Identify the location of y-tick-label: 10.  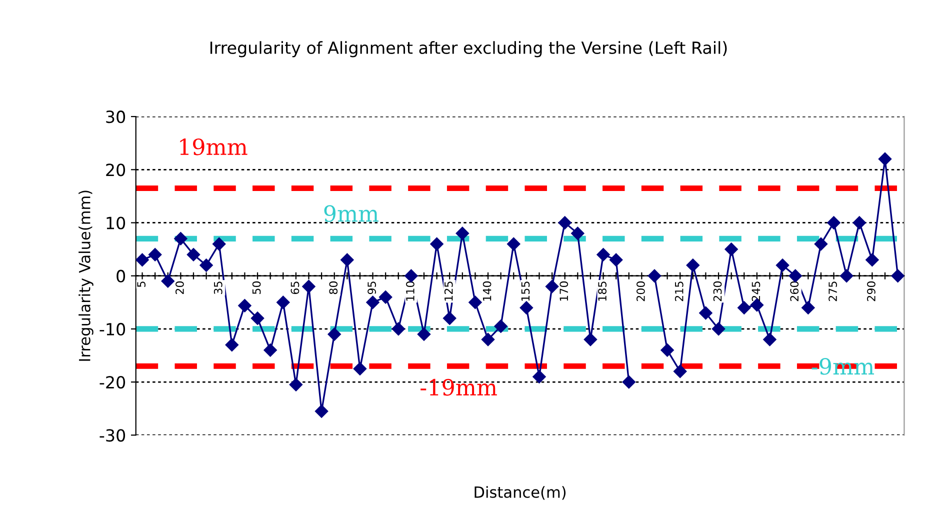
(116, 223).